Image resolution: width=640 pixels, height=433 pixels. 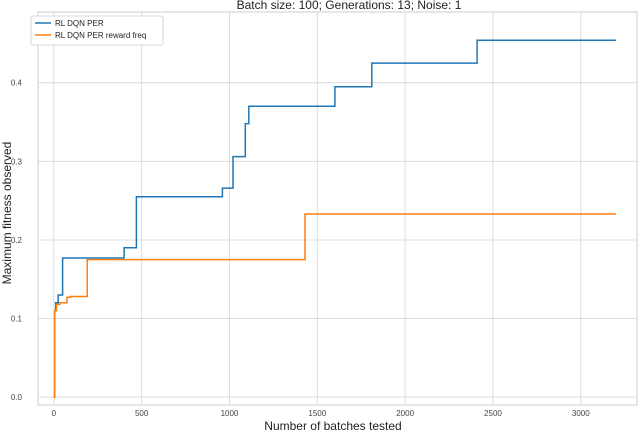 What do you see at coordinates (405, 413) in the screenshot?
I see `x-tick-label: 2000` at bounding box center [405, 413].